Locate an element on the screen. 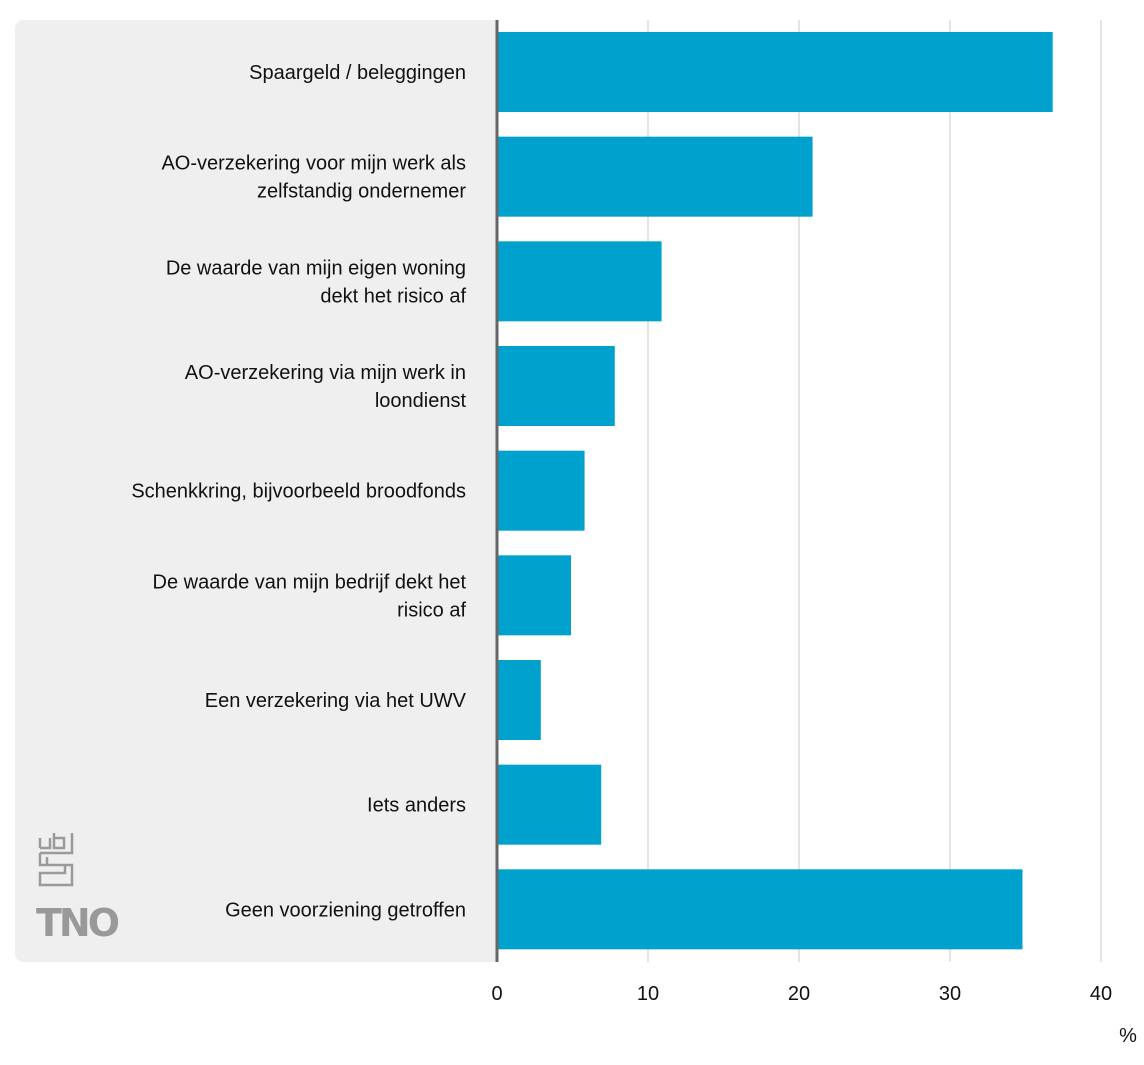 This screenshot has height=1065, width=1144. category-label-line: Geen voorziening getroffen is located at coordinates (345, 910).